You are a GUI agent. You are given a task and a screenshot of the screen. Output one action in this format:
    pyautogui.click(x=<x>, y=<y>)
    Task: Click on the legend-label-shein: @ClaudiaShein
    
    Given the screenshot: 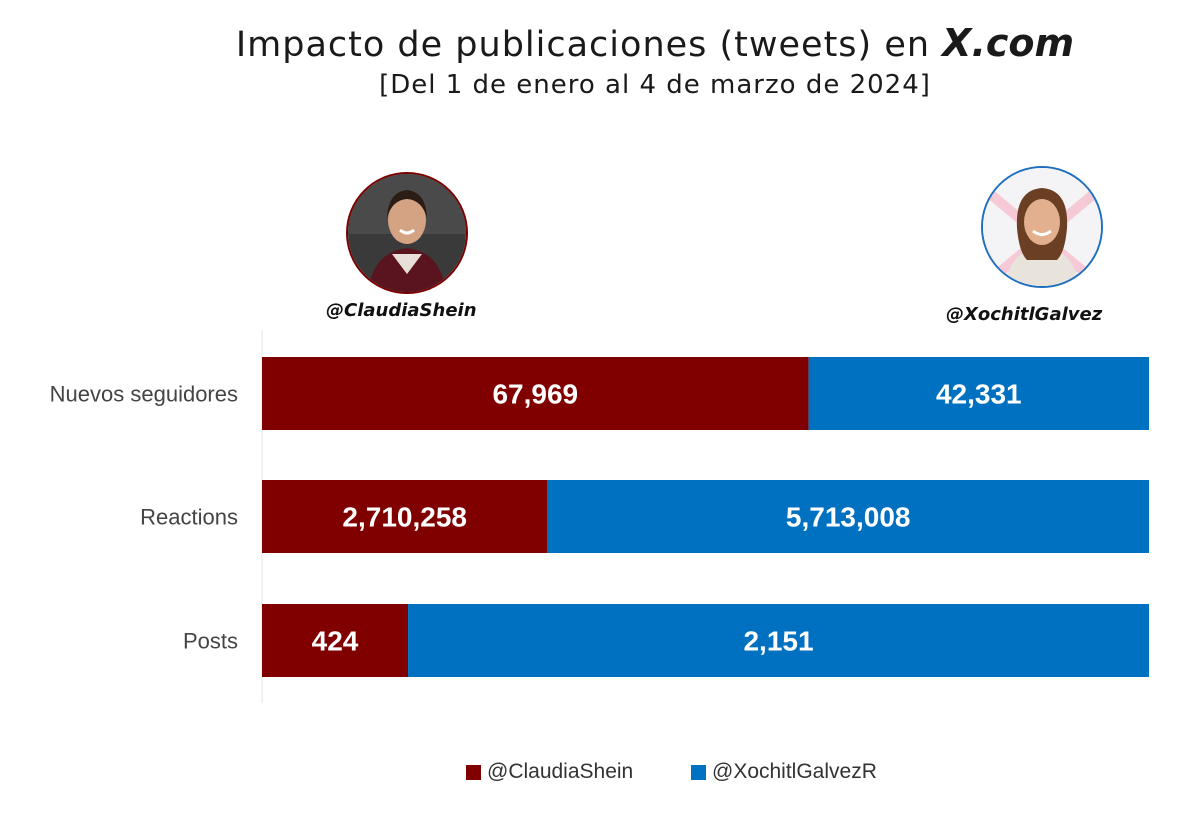 What is the action you would take?
    pyautogui.click(x=560, y=771)
    